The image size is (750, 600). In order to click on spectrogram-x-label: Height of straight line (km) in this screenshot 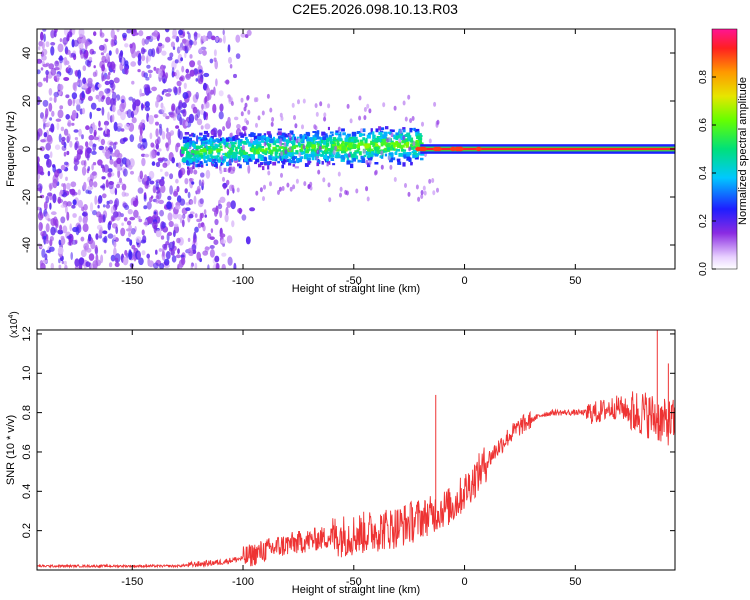, I will do `click(356, 289)`.